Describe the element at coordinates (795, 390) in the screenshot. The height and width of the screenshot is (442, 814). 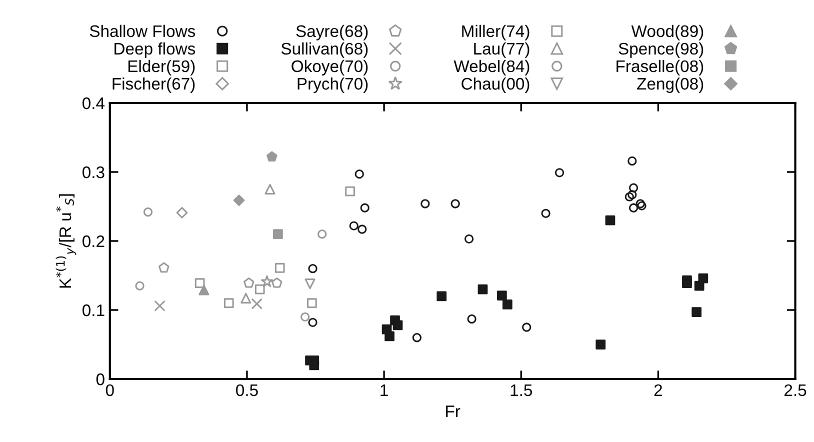
I see `x-tick-label: 2.5` at that location.